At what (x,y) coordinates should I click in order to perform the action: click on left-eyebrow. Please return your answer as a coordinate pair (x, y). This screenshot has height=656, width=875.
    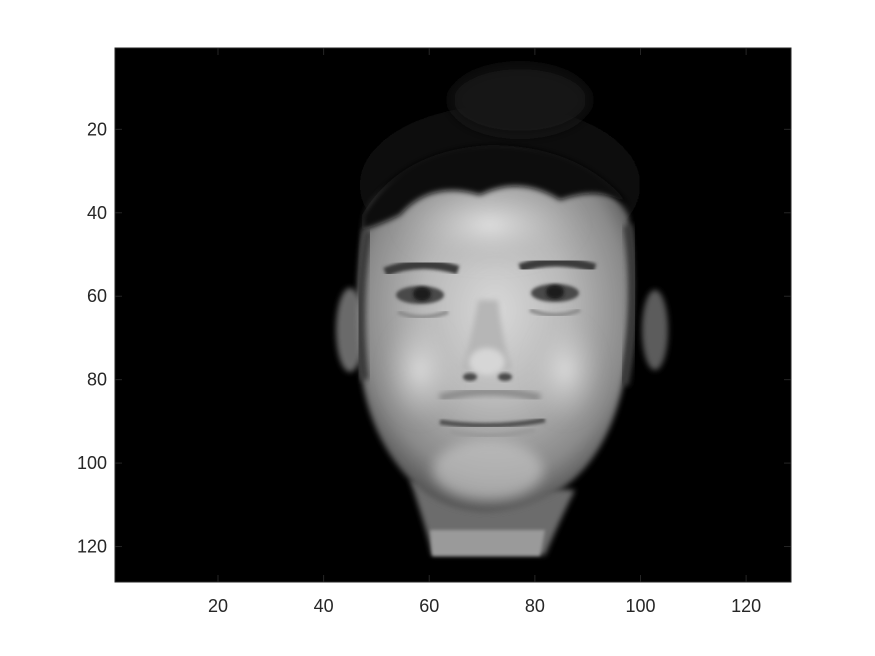
    Looking at the image, I should click on (421, 268).